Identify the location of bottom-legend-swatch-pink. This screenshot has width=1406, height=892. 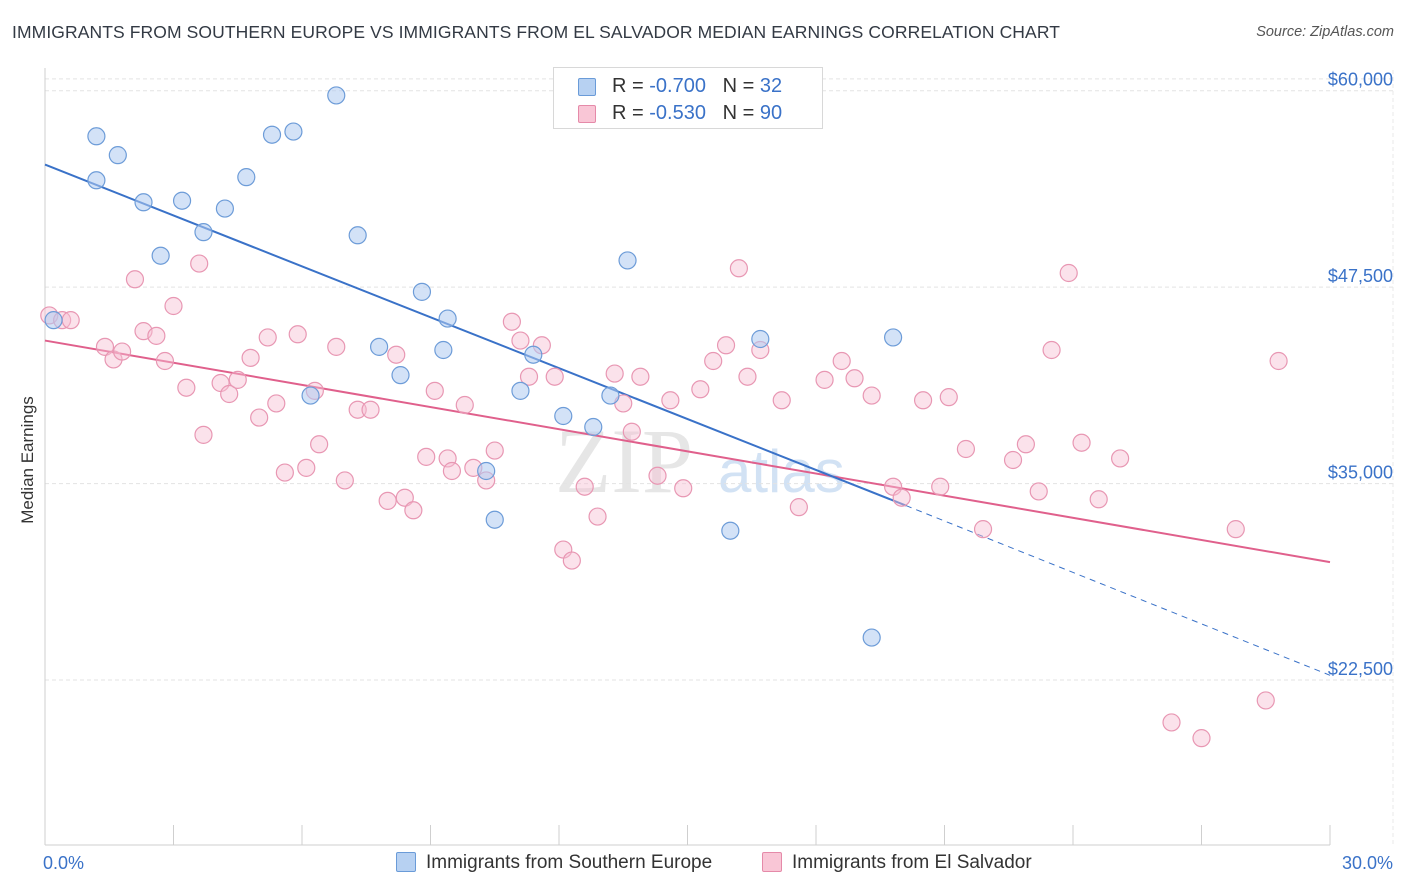
(772, 862).